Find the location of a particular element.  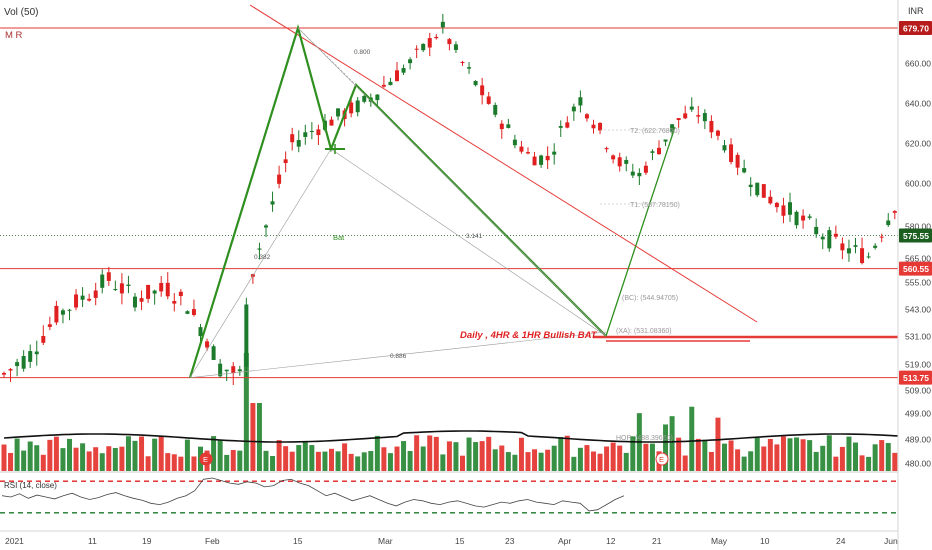

price-tick-label: 600.00 is located at coordinates (918, 184).